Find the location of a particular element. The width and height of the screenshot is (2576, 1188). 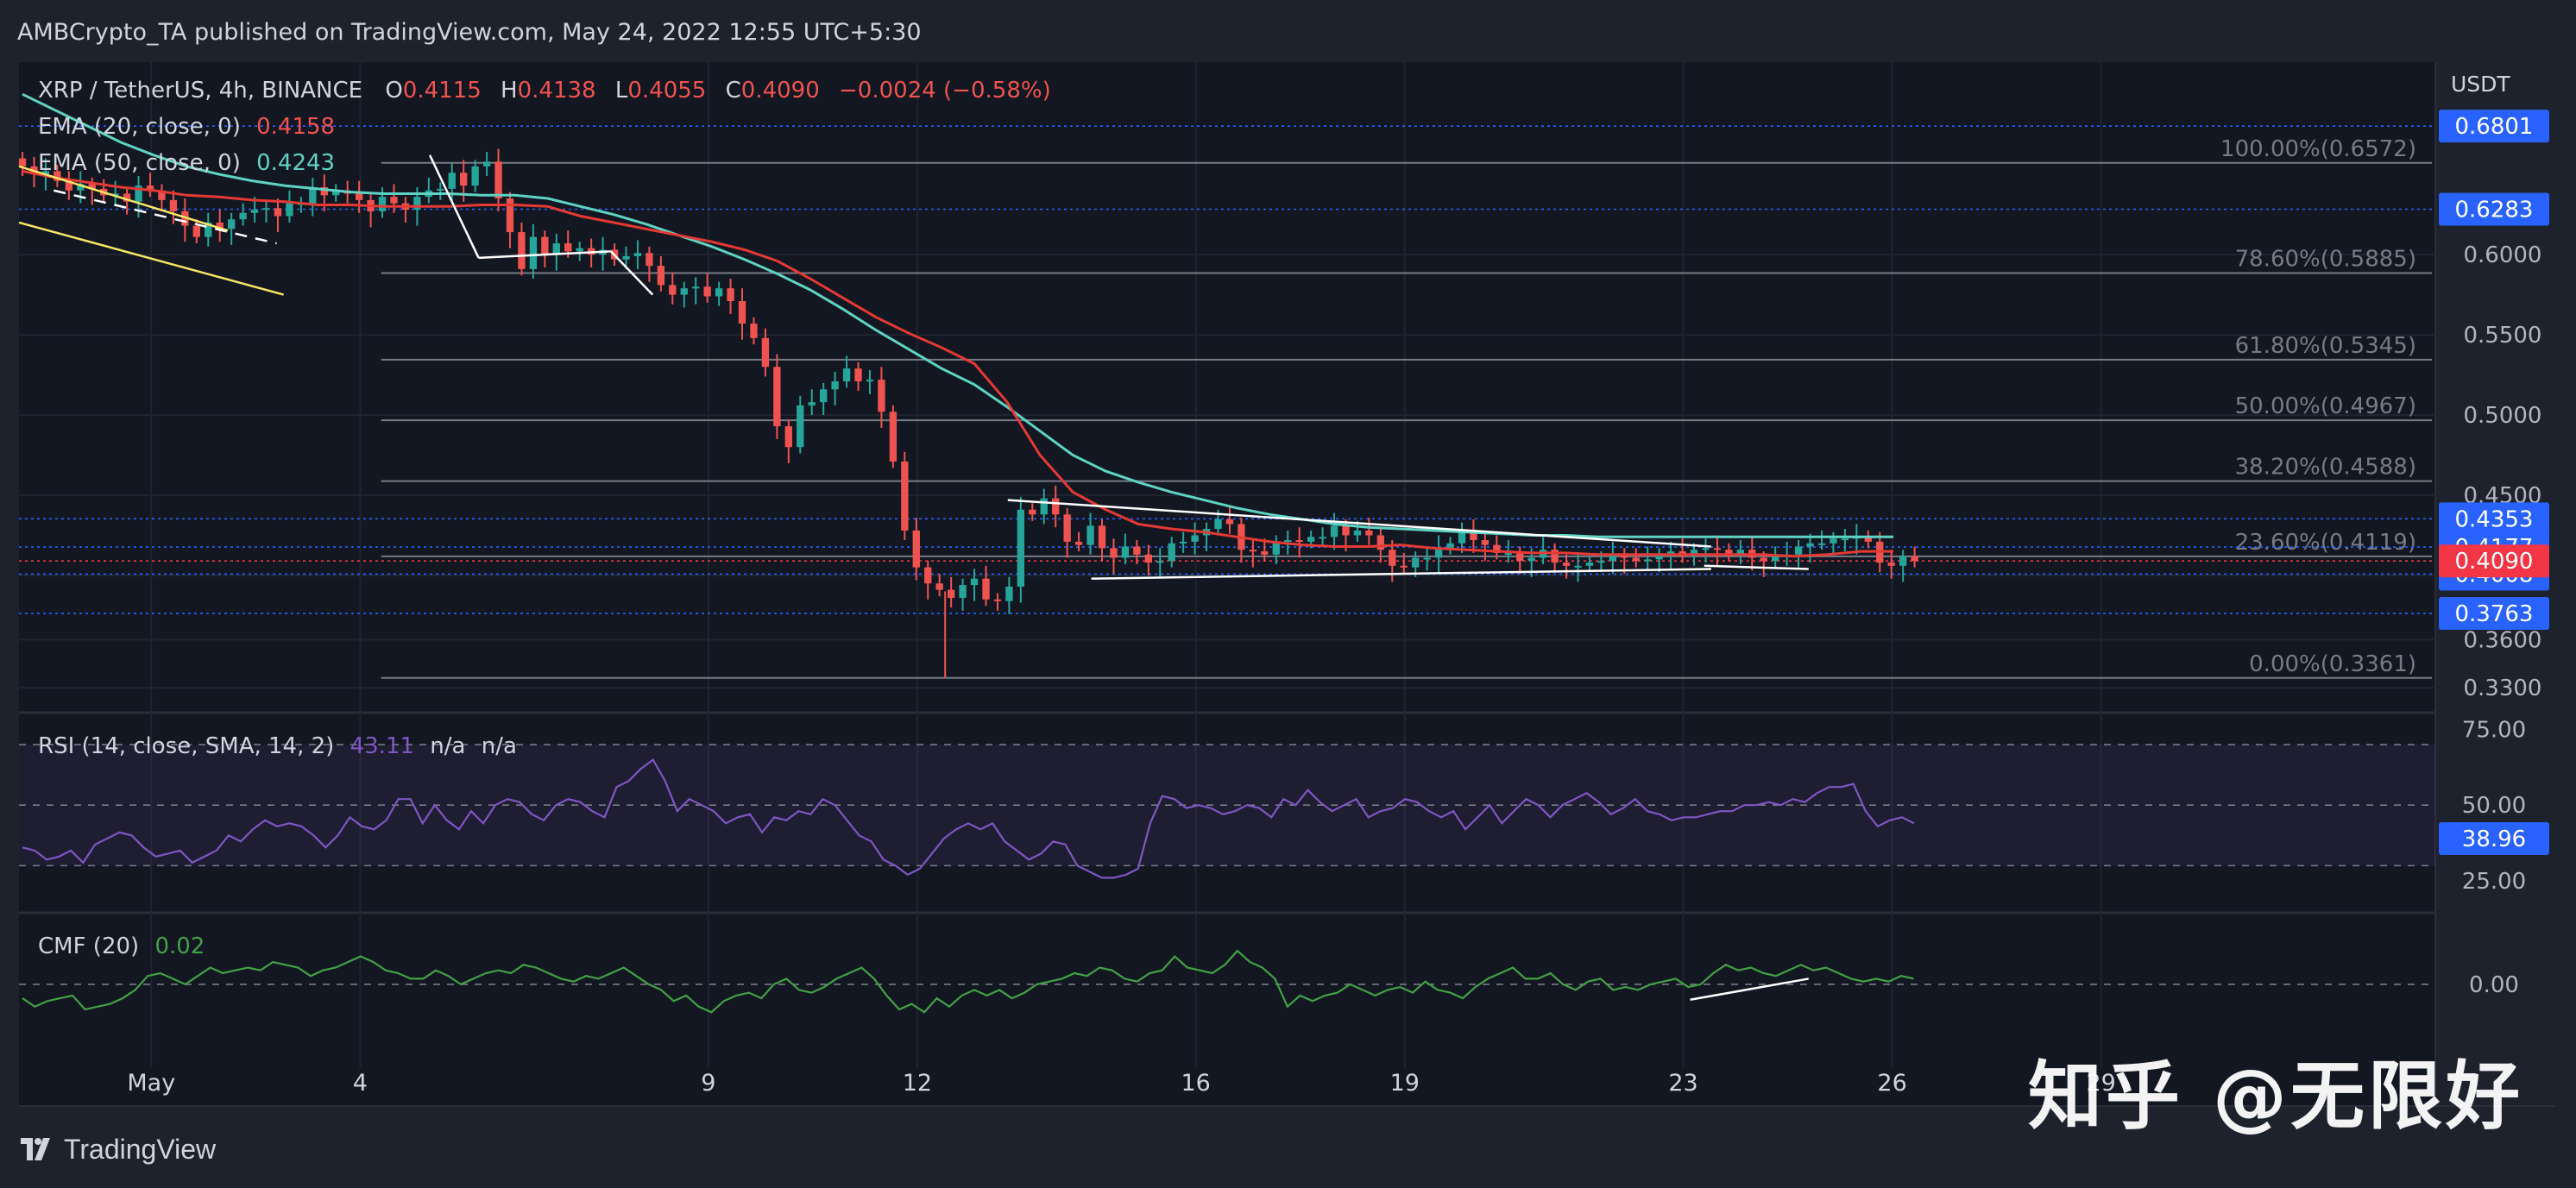

price-badge: 0.4353 is located at coordinates (2494, 519).